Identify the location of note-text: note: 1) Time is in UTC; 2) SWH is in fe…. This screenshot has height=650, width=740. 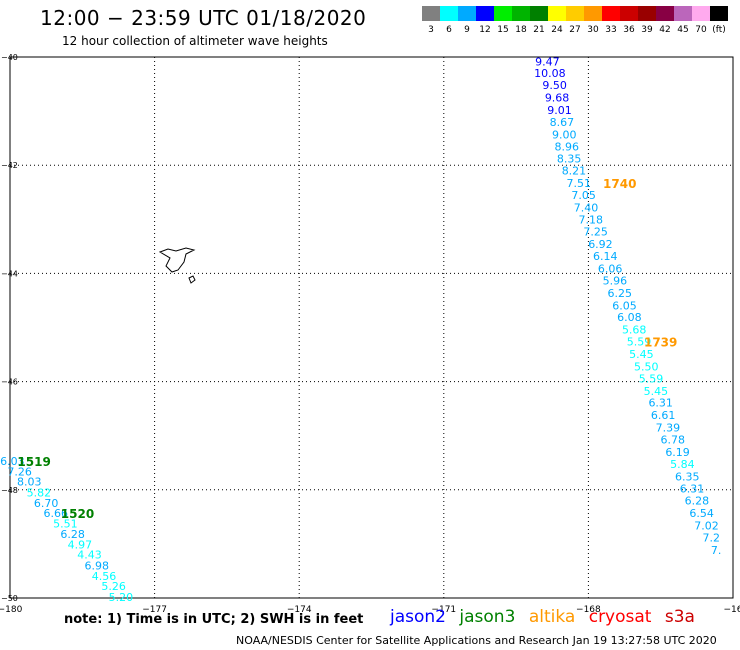
(214, 619).